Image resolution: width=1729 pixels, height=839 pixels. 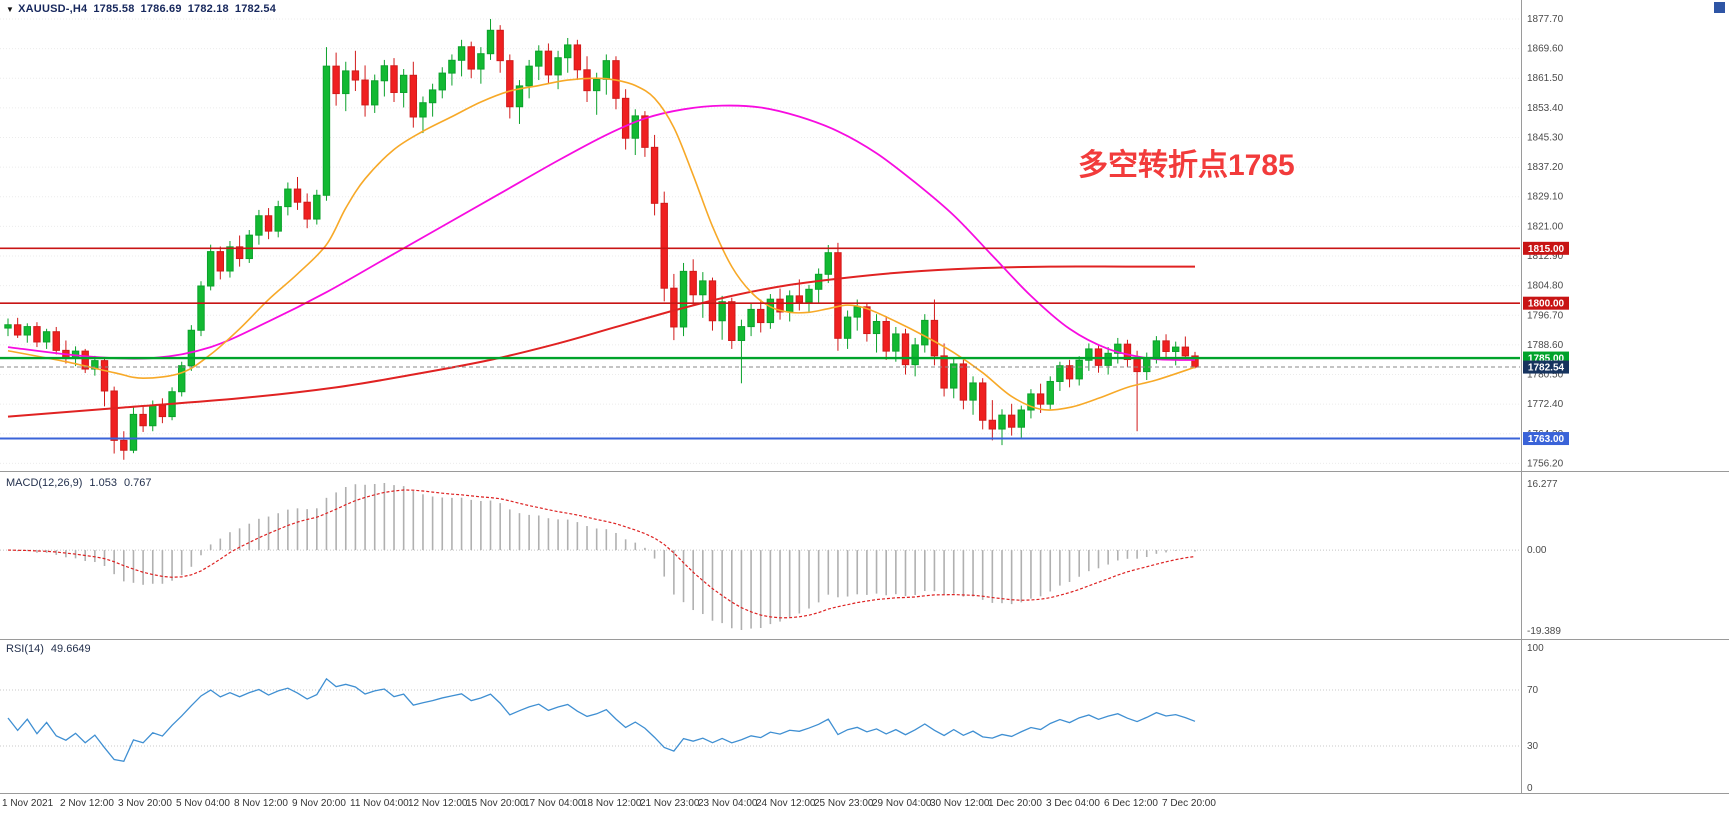 What do you see at coordinates (554, 803) in the screenshot?
I see `time-label: 17 Nov 04:00` at bounding box center [554, 803].